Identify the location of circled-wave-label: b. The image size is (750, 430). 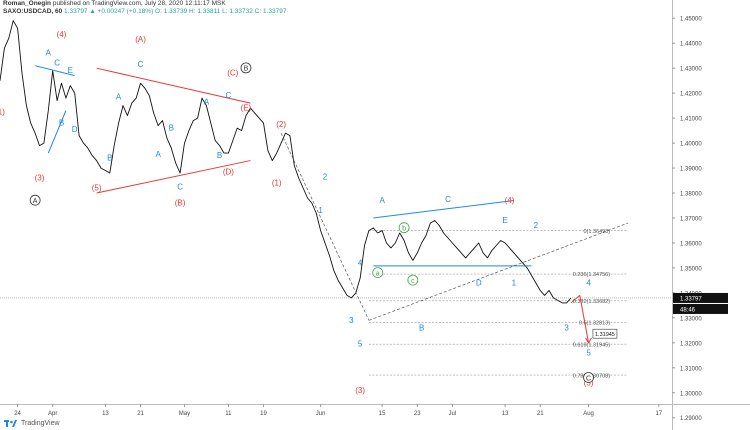
(404, 228).